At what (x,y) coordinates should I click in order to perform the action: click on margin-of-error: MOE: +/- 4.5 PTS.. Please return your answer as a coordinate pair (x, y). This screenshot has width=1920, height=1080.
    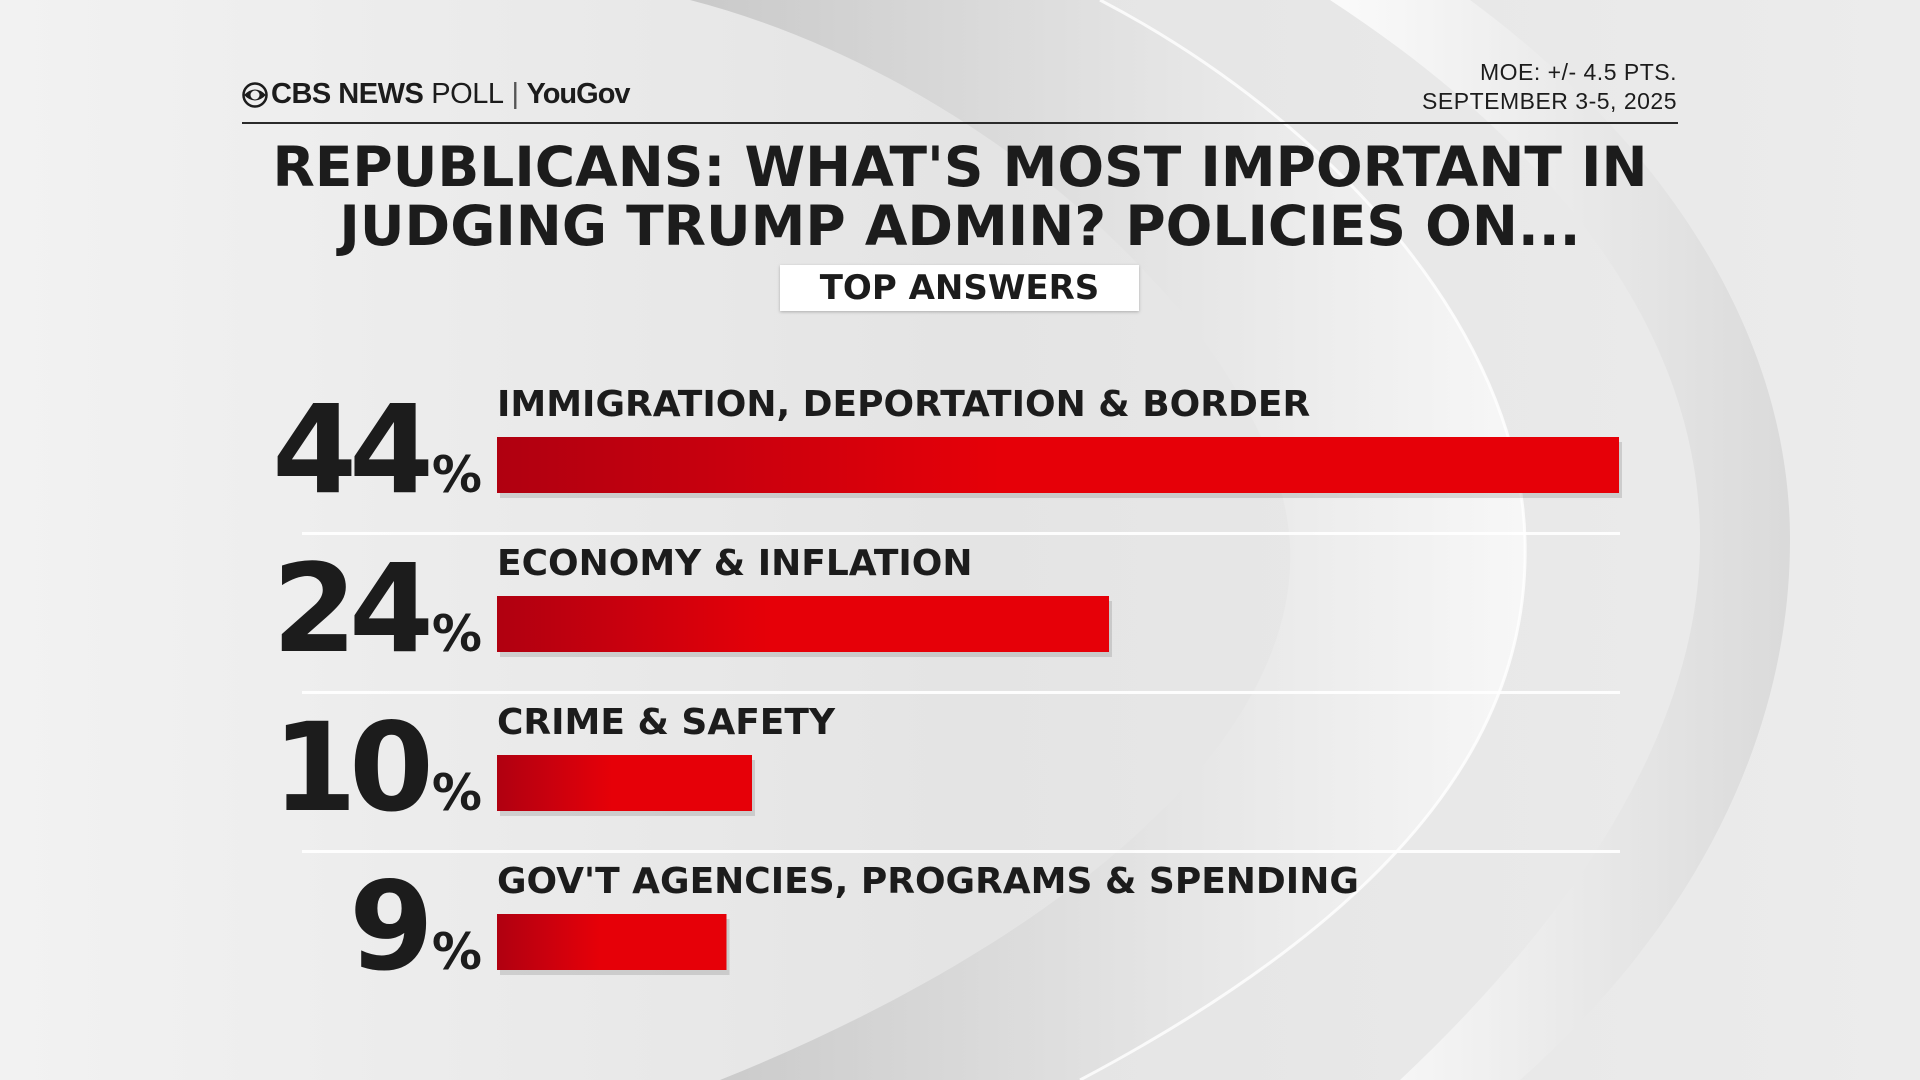
    Looking at the image, I should click on (1578, 72).